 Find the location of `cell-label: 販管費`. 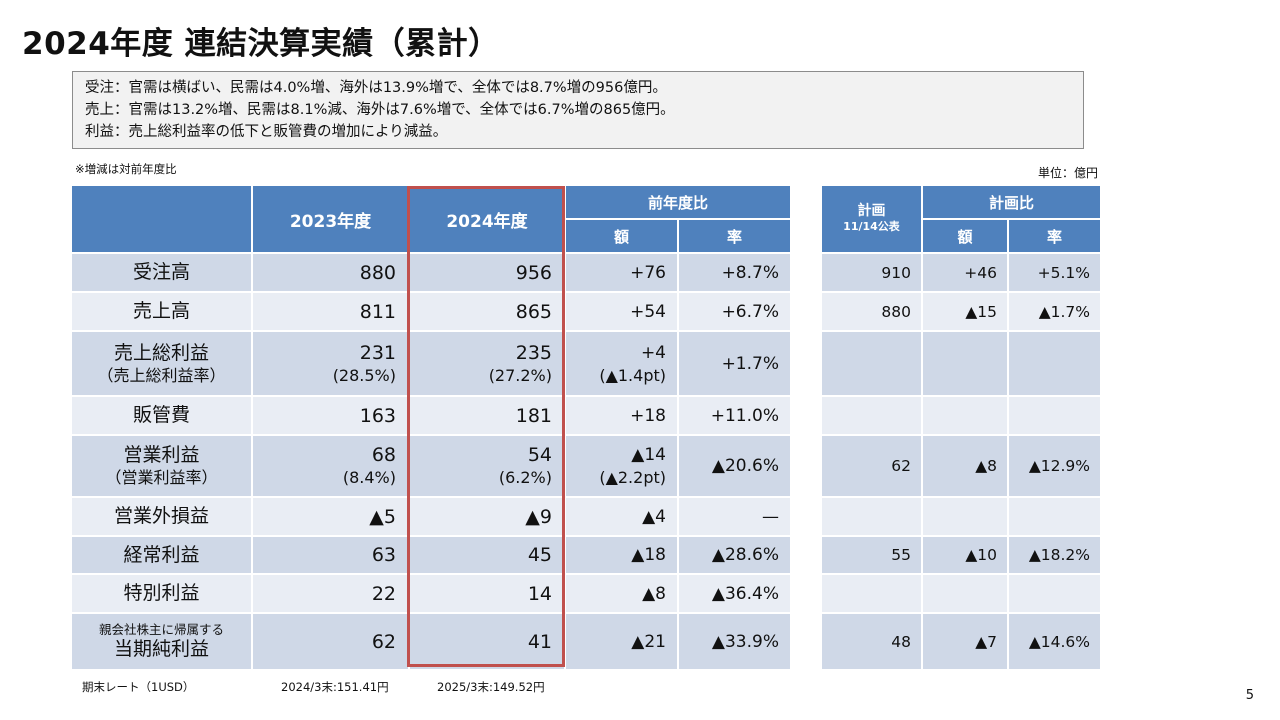

cell-label: 販管費 is located at coordinates (161, 415).